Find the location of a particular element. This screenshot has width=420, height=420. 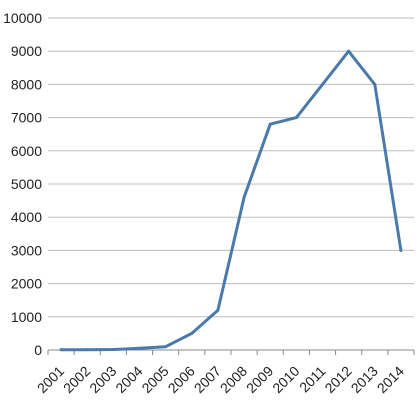

x-tick-label: 2014 is located at coordinates (390, 379).